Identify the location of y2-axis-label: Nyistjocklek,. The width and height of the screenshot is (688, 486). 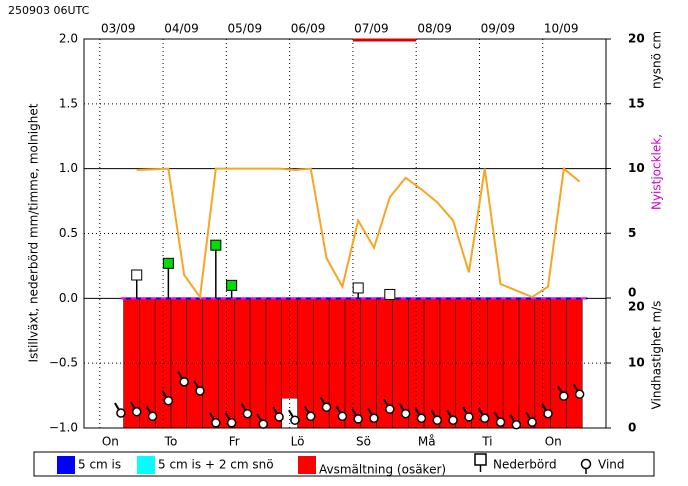
(657, 172).